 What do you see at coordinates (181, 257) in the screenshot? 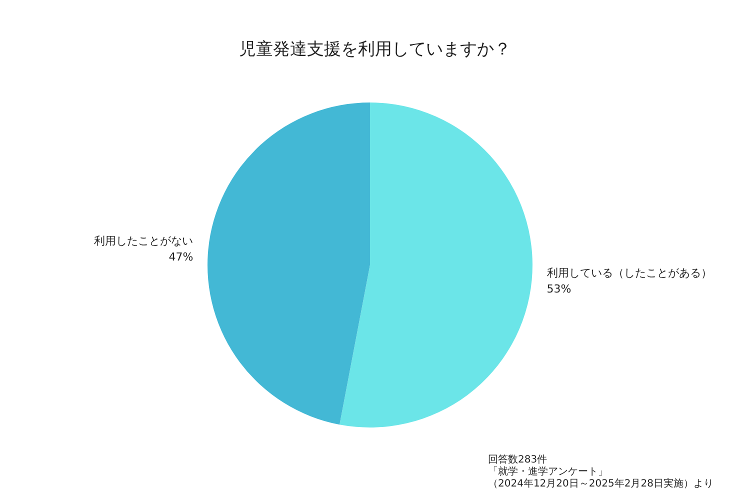
I see `data-label: 47%` at bounding box center [181, 257].